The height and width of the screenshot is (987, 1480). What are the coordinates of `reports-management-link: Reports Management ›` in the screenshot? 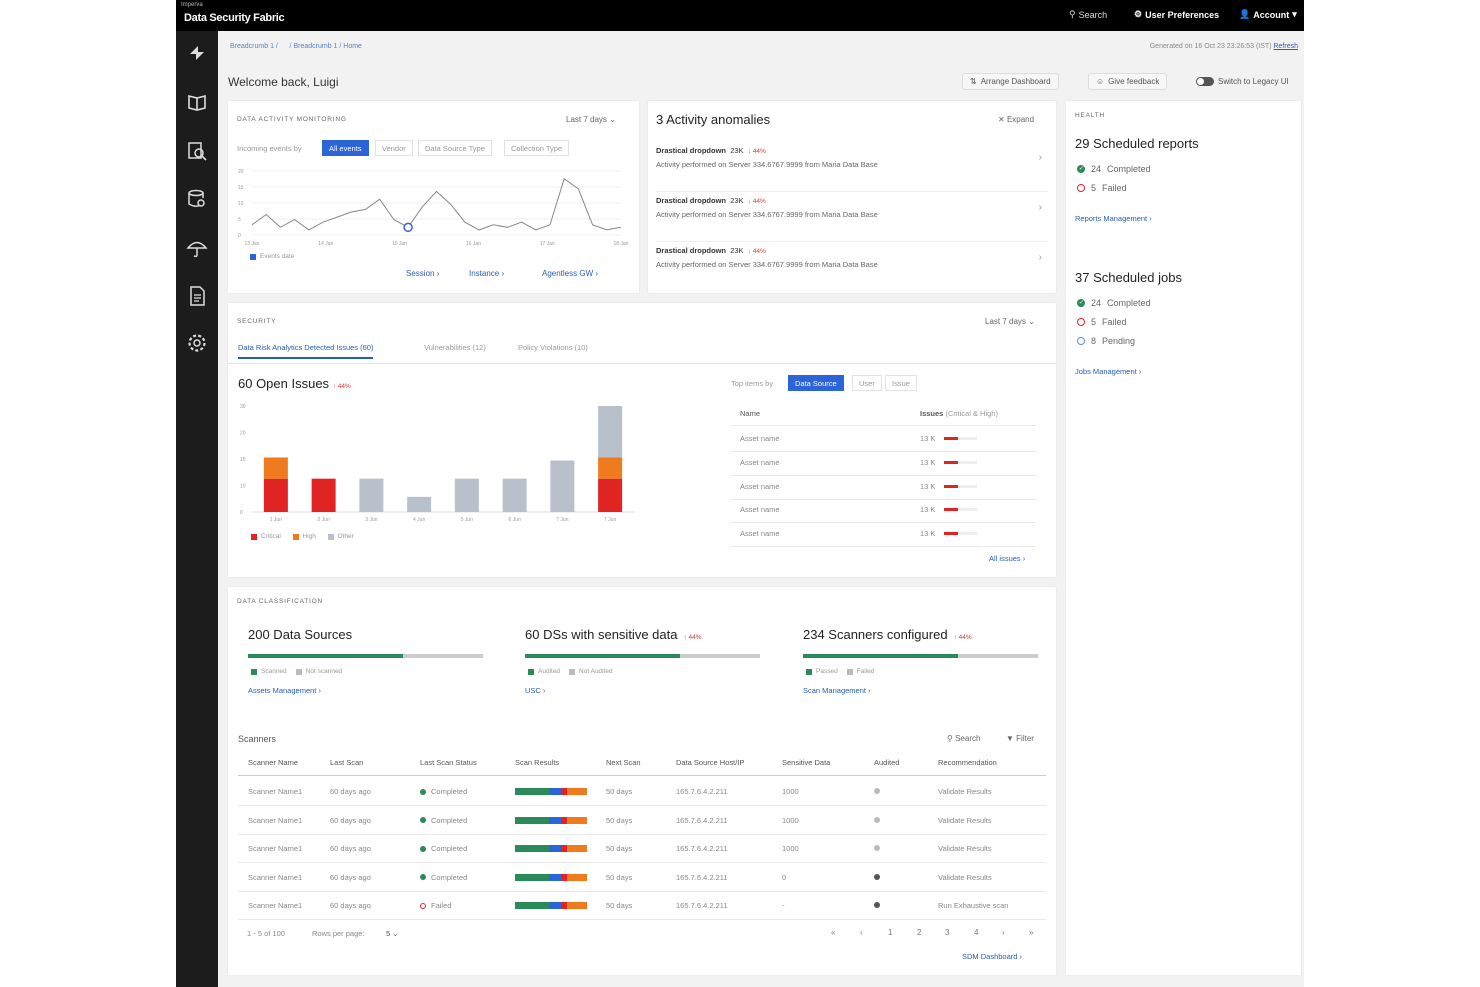 It's located at (1113, 218).